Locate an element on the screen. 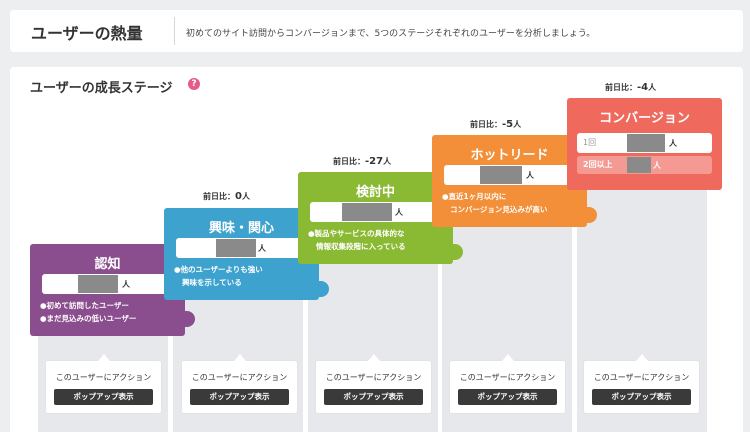 This screenshot has width=750, height=432. conversion-once-label: 1回 is located at coordinates (590, 142).